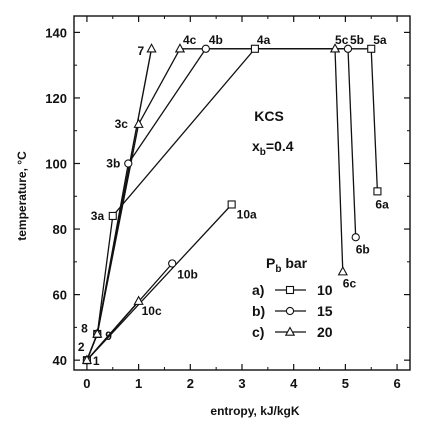  Describe the element at coordinates (159, 282) in the screenshot. I see `series-weak-line-square` at that location.